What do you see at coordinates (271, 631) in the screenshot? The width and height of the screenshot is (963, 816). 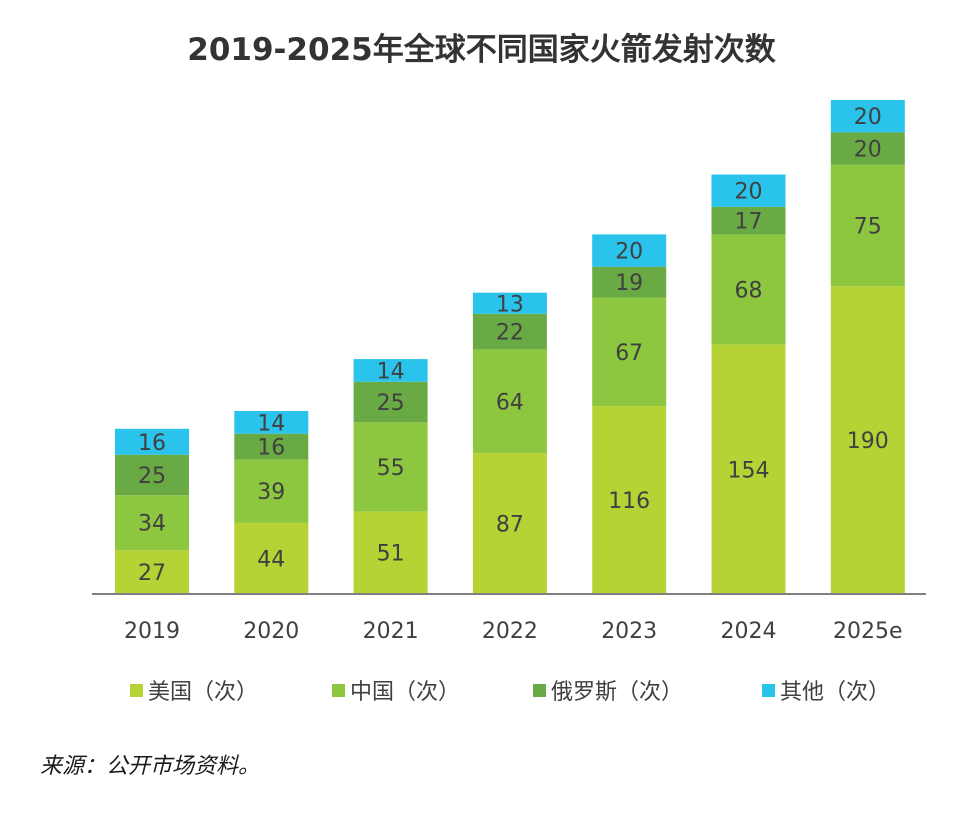 I see `x-tick-label-2020: 2020` at bounding box center [271, 631].